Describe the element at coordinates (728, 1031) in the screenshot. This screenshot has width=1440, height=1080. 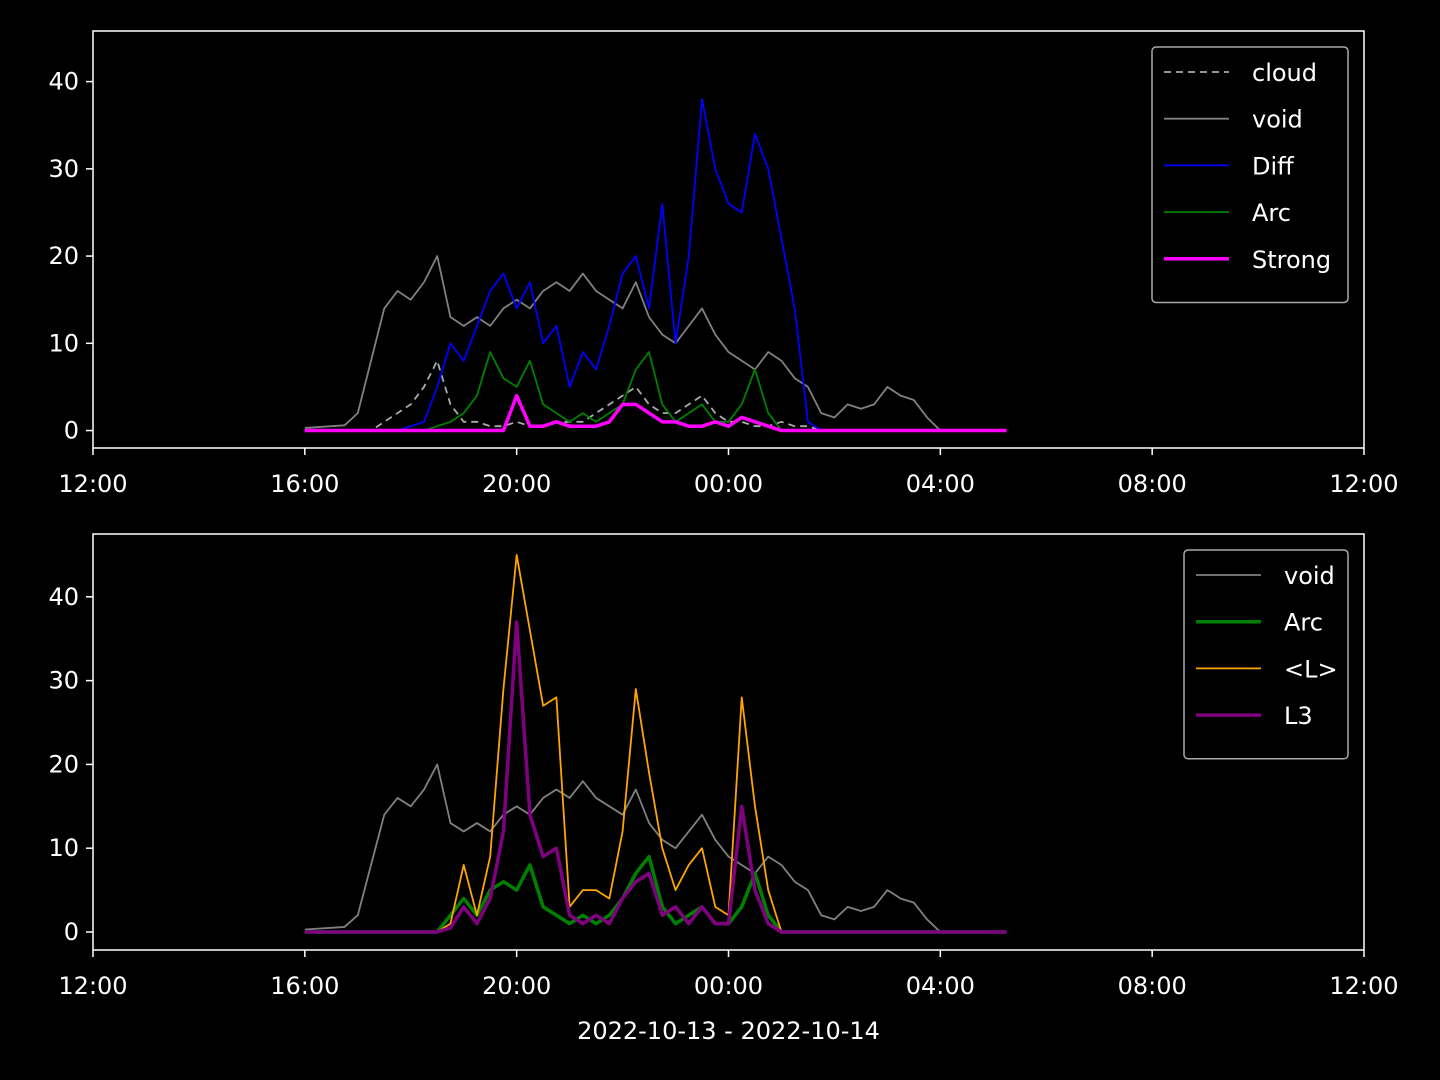
I see `x-axis-label: 2022-10-13 - 2022-10-14` at that location.